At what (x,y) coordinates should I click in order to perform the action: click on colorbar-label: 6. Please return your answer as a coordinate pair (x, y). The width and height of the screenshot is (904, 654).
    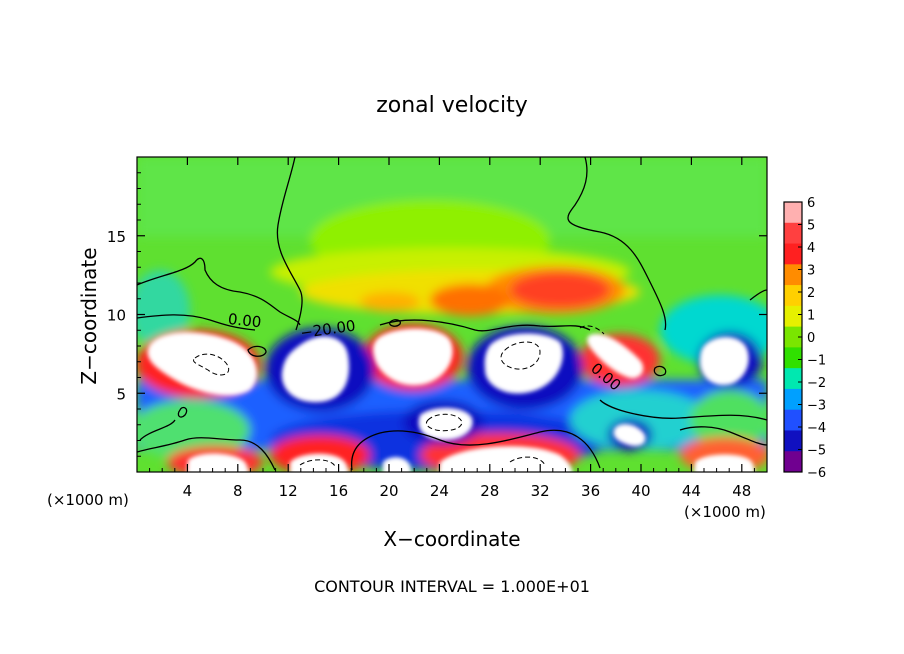
    Looking at the image, I should click on (811, 203).